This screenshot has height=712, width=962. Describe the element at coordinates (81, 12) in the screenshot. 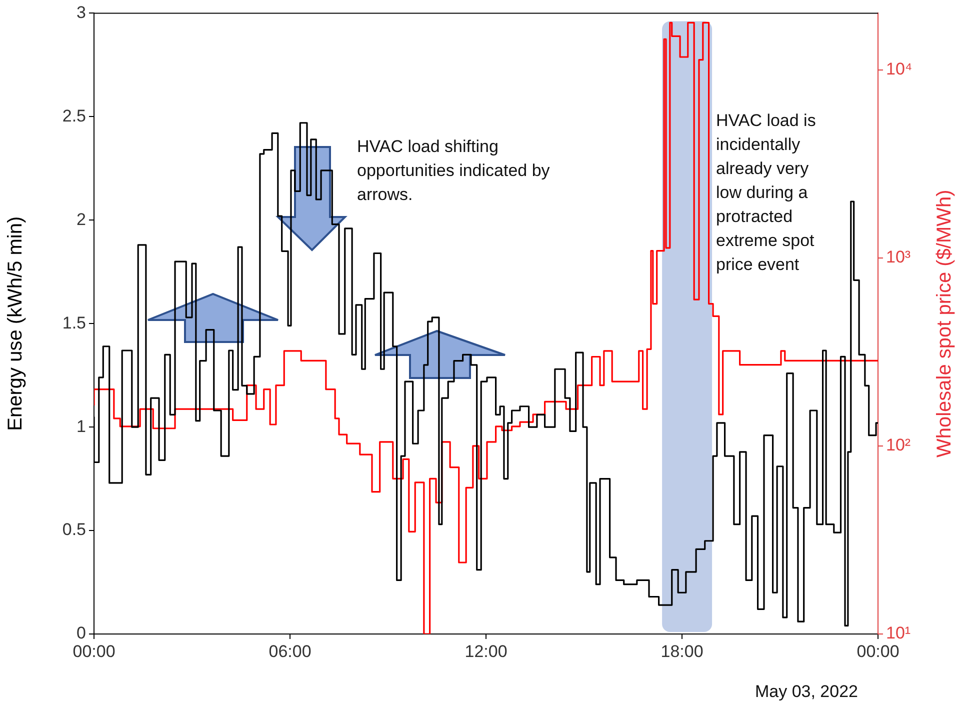

I see `y-tick-label: 3` at that location.